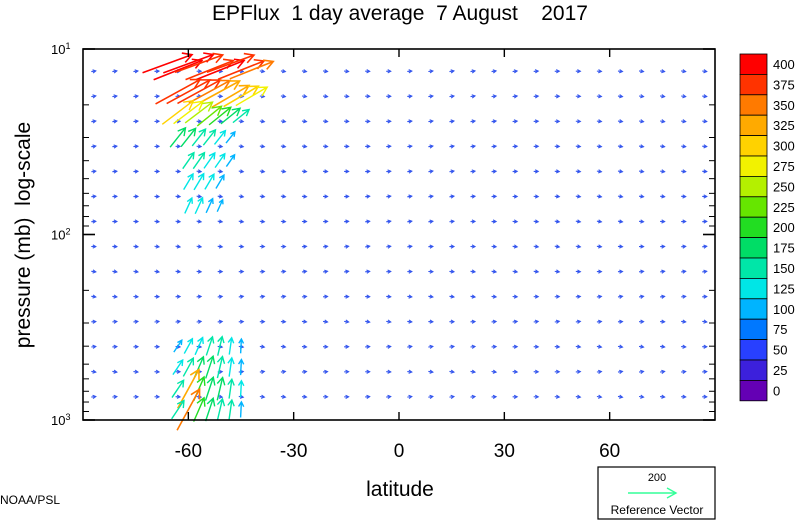 This screenshot has height=521, width=800. What do you see at coordinates (30, 500) in the screenshot?
I see `credit-label: NOAA/PSL` at bounding box center [30, 500].